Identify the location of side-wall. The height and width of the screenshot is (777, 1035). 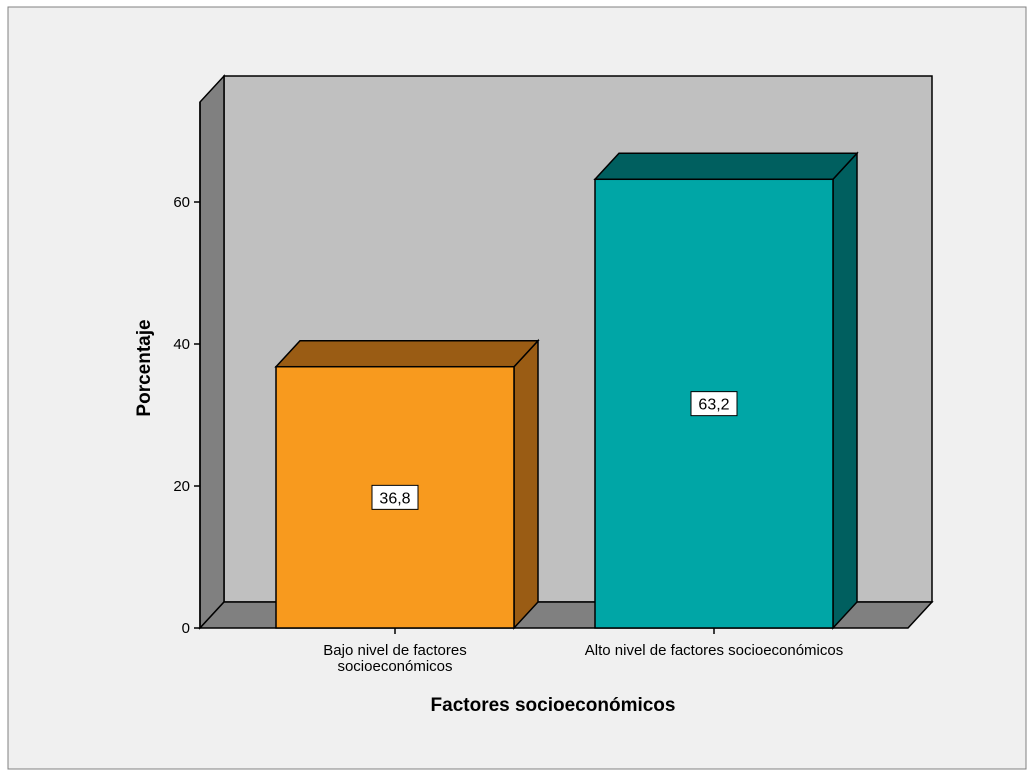
(212, 352).